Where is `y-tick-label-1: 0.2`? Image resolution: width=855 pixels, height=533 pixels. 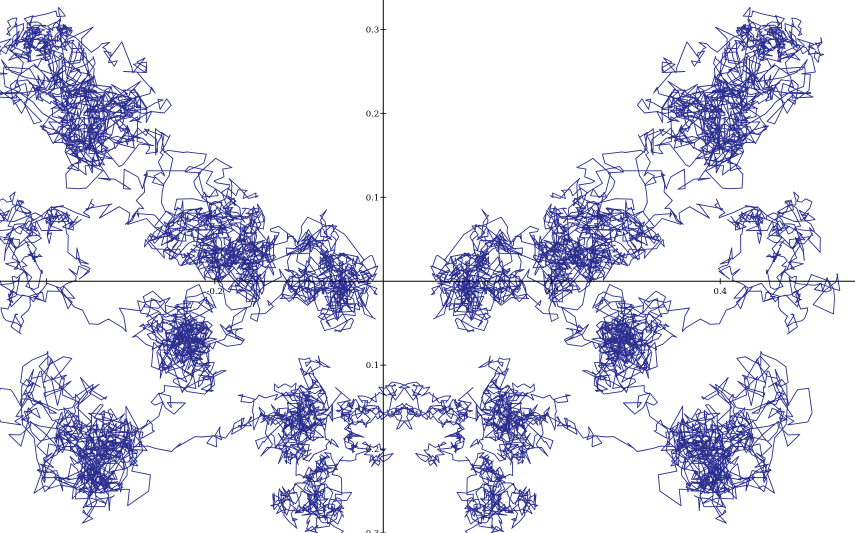
y-tick-label-1: 0.2 is located at coordinates (373, 450).